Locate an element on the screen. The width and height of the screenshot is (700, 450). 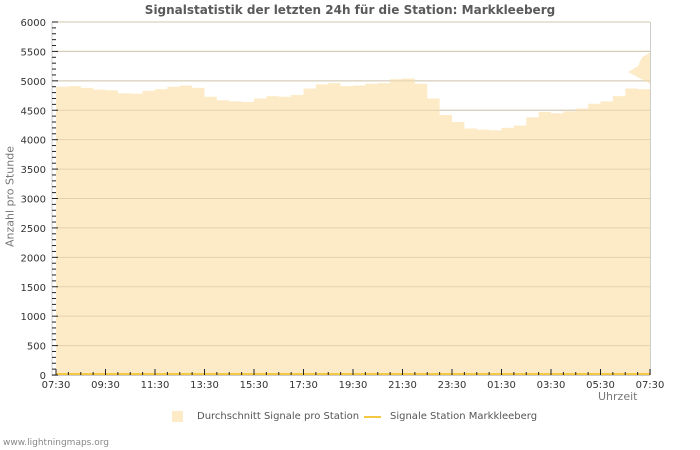
legend-item-station: Signale Station Markkleeberg is located at coordinates (450, 416).